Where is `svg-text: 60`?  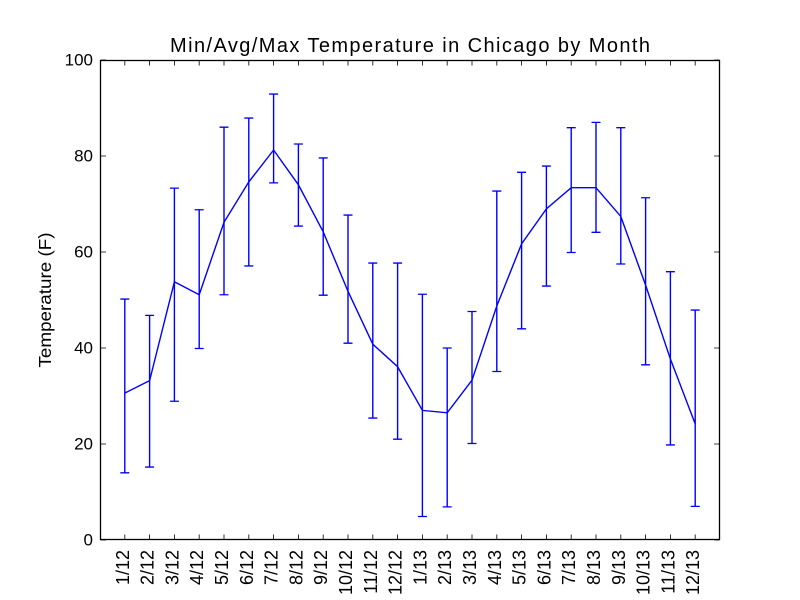 svg-text: 60 is located at coordinates (83, 251).